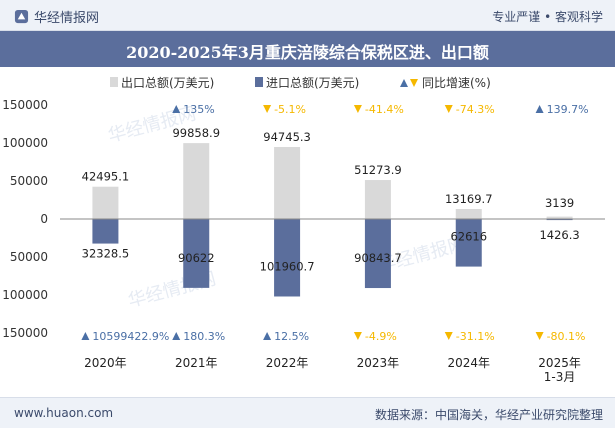 Image resolution: width=615 pixels, height=428 pixels. What do you see at coordinates (559, 235) in the screenshot?
I see `import-value-label: 1426.3` at bounding box center [559, 235].